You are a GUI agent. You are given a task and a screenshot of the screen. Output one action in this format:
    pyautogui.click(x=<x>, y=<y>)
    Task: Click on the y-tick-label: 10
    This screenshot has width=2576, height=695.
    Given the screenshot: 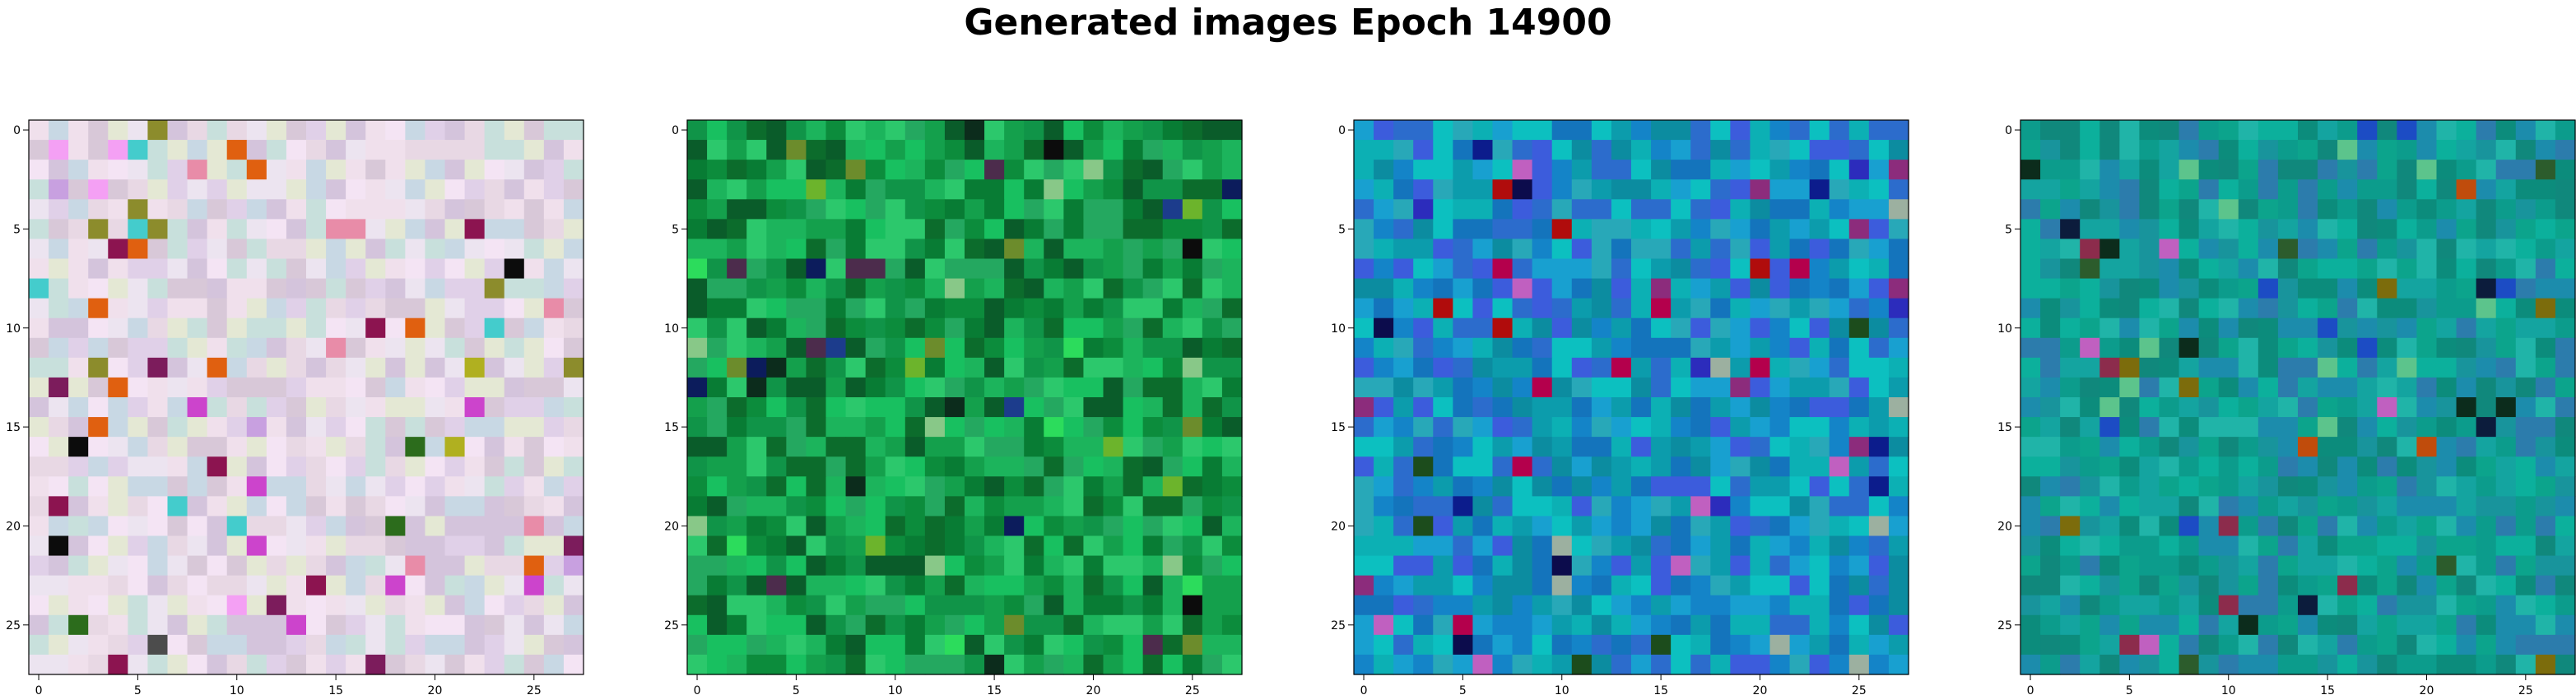 What is the action you would take?
    pyautogui.click(x=1338, y=329)
    